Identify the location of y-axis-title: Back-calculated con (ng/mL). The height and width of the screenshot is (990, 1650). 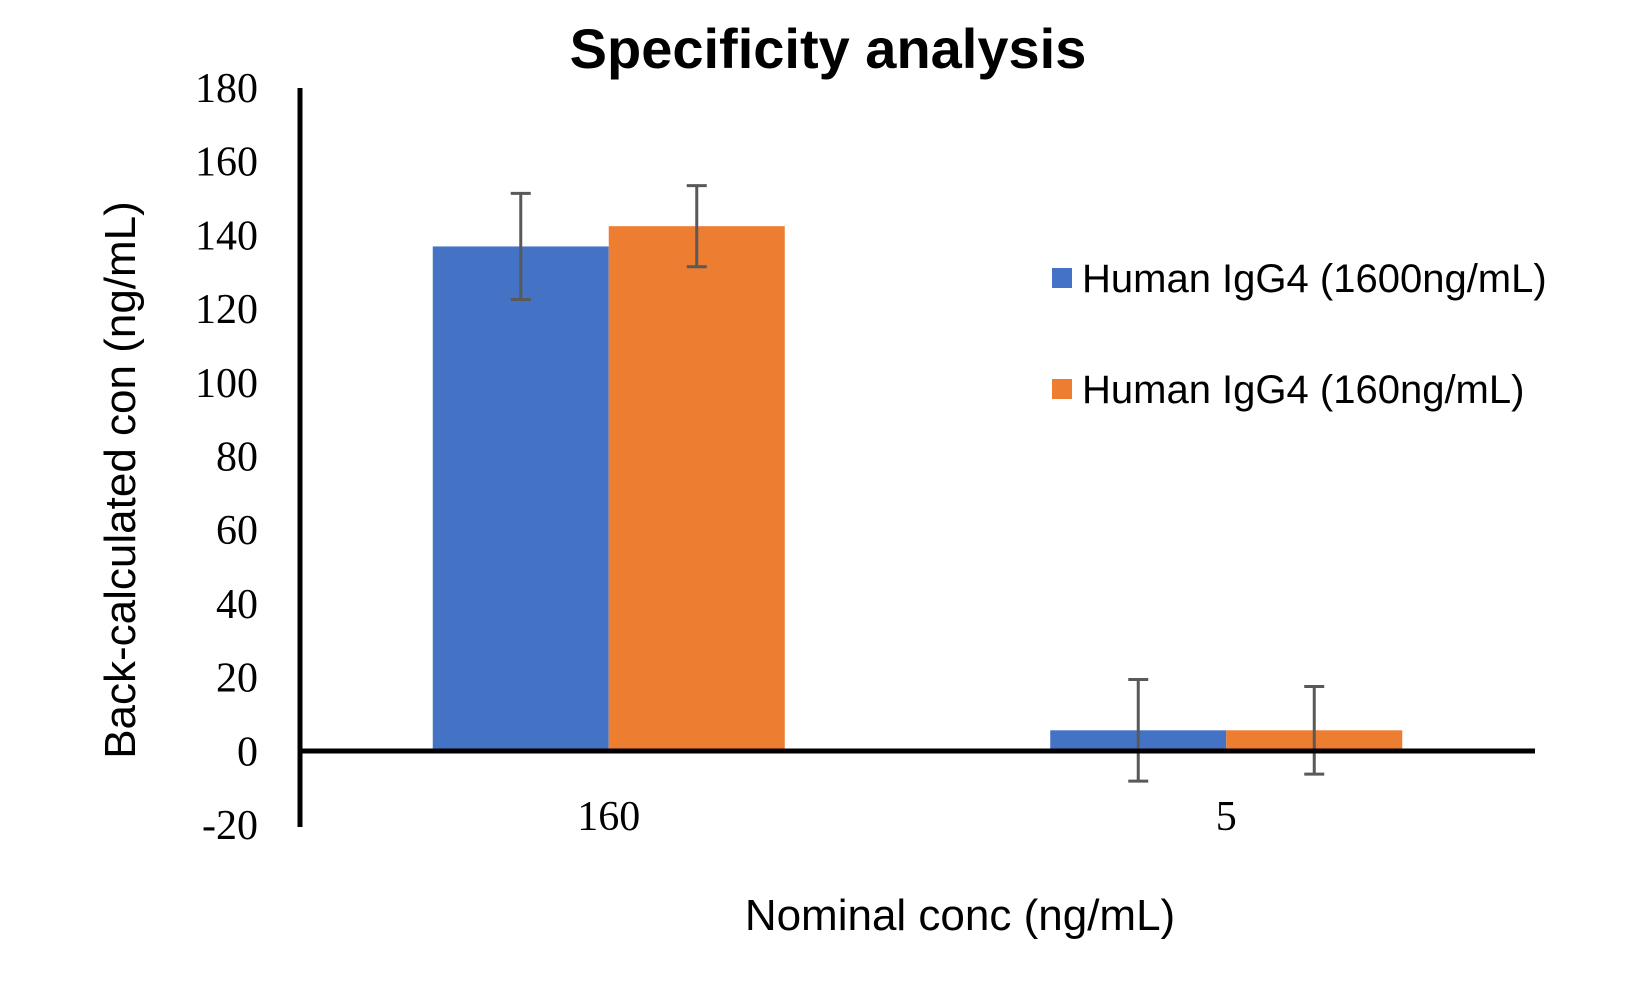
(120, 480).